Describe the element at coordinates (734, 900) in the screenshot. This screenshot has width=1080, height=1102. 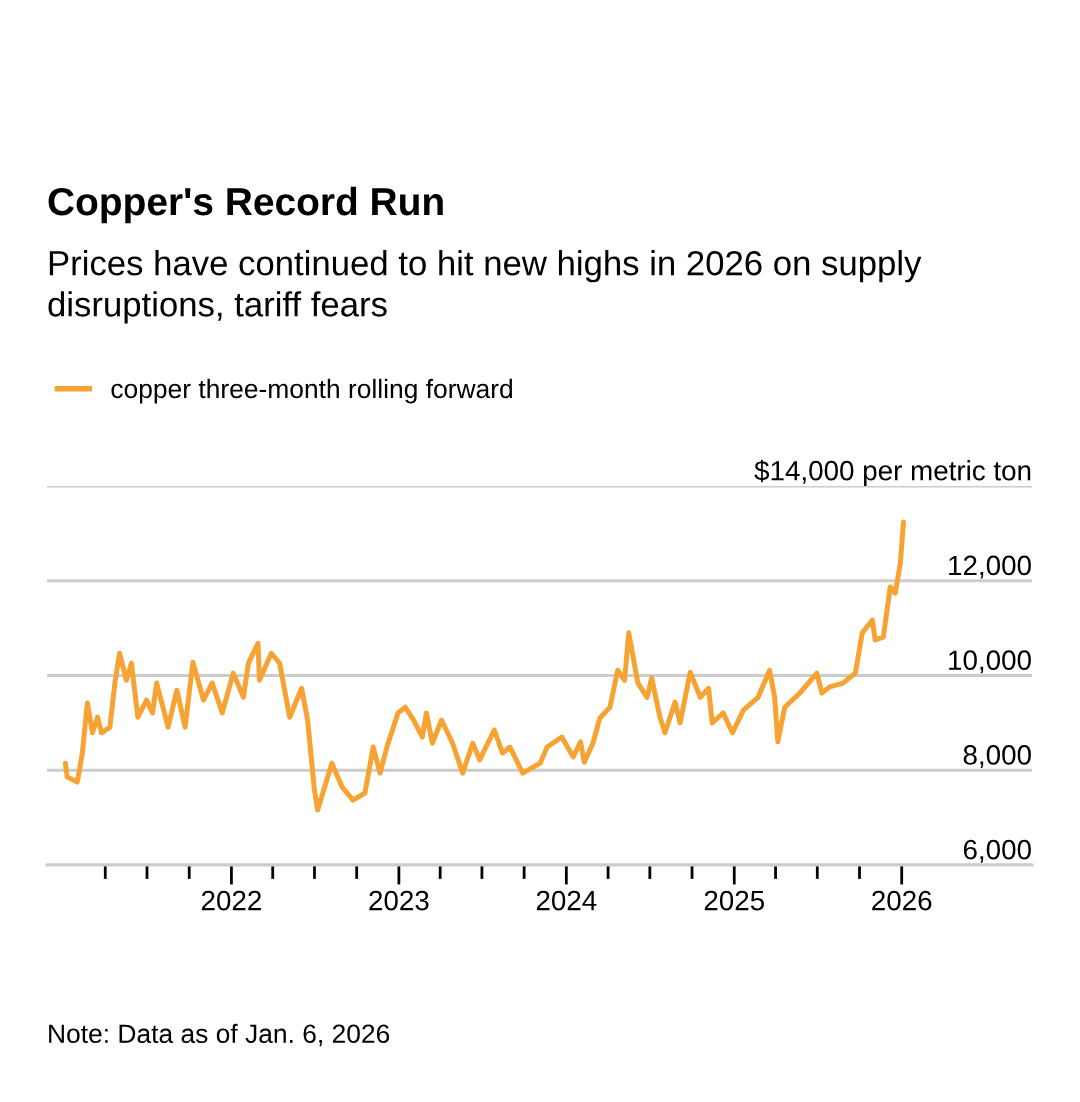
I see `x-tick-label: 2025` at that location.